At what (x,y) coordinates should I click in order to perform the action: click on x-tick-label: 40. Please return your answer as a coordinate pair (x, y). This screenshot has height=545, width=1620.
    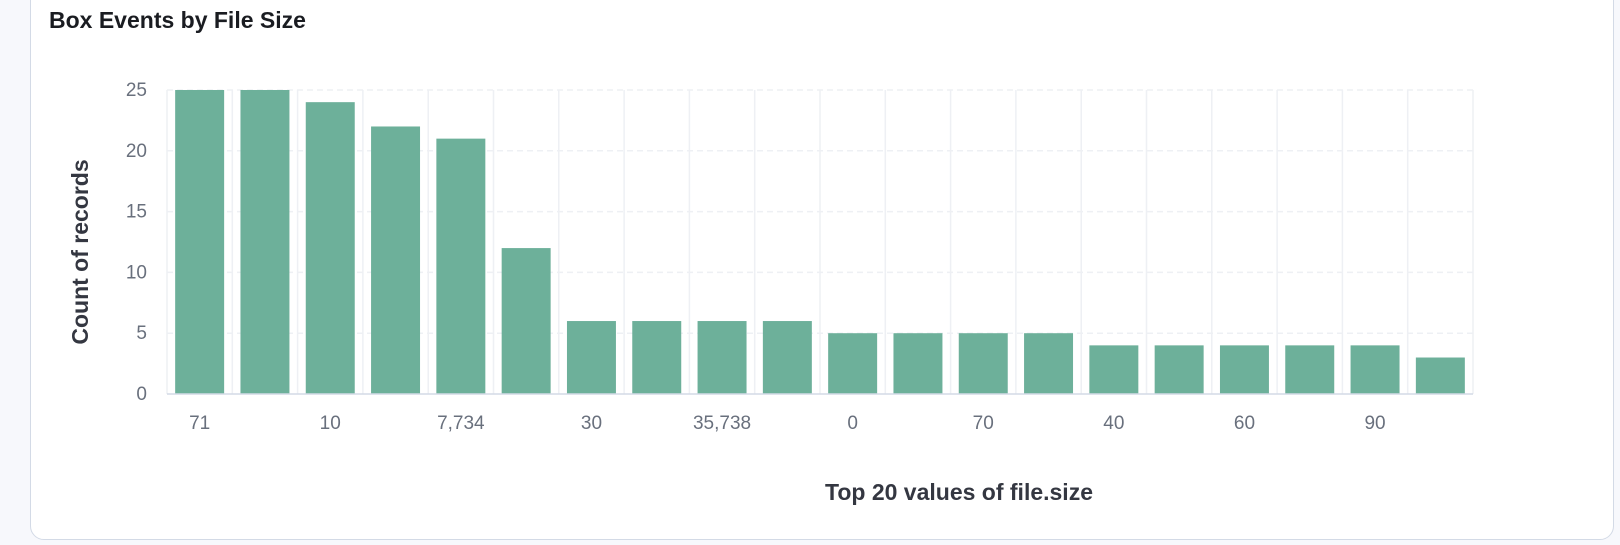
    Looking at the image, I should click on (1113, 423).